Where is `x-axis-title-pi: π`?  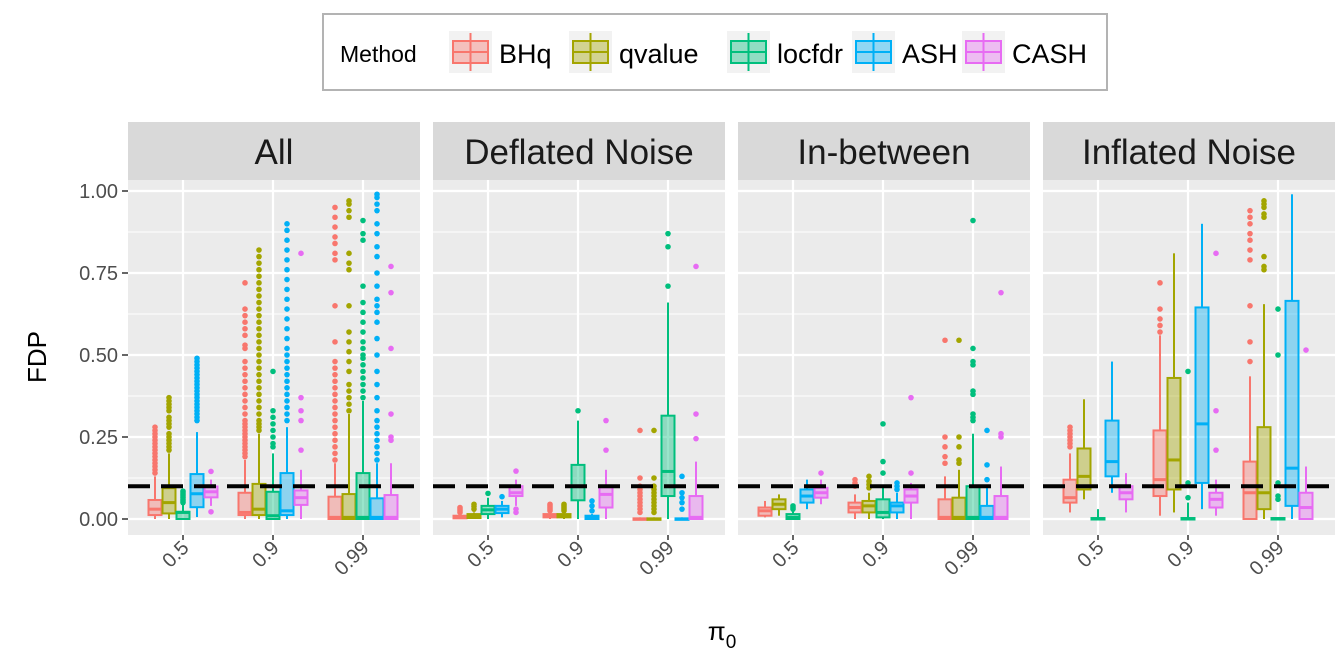
x-axis-title-pi: π is located at coordinates (717, 631).